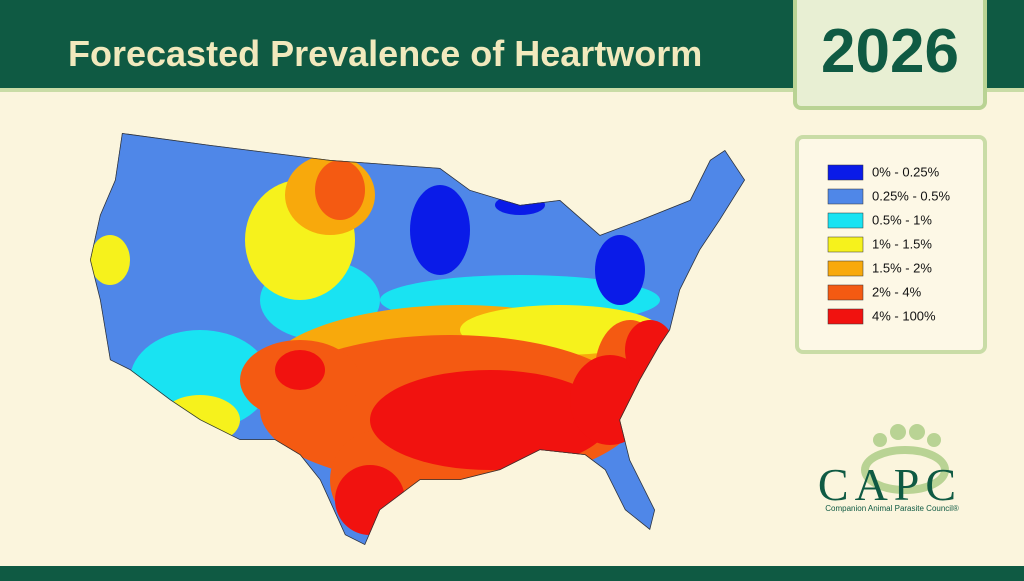 This screenshot has height=581, width=1024. I want to click on footer-band, so click(512, 573).